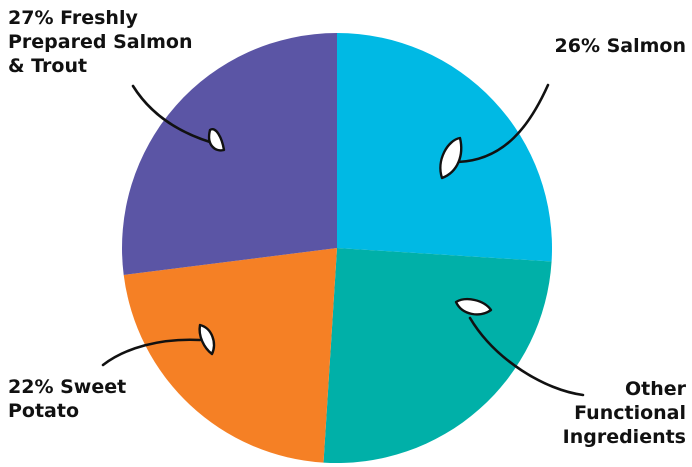 Image resolution: width=692 pixels, height=467 pixels. What do you see at coordinates (151, 352) in the screenshot?
I see `arrow-sweet-potato` at bounding box center [151, 352].